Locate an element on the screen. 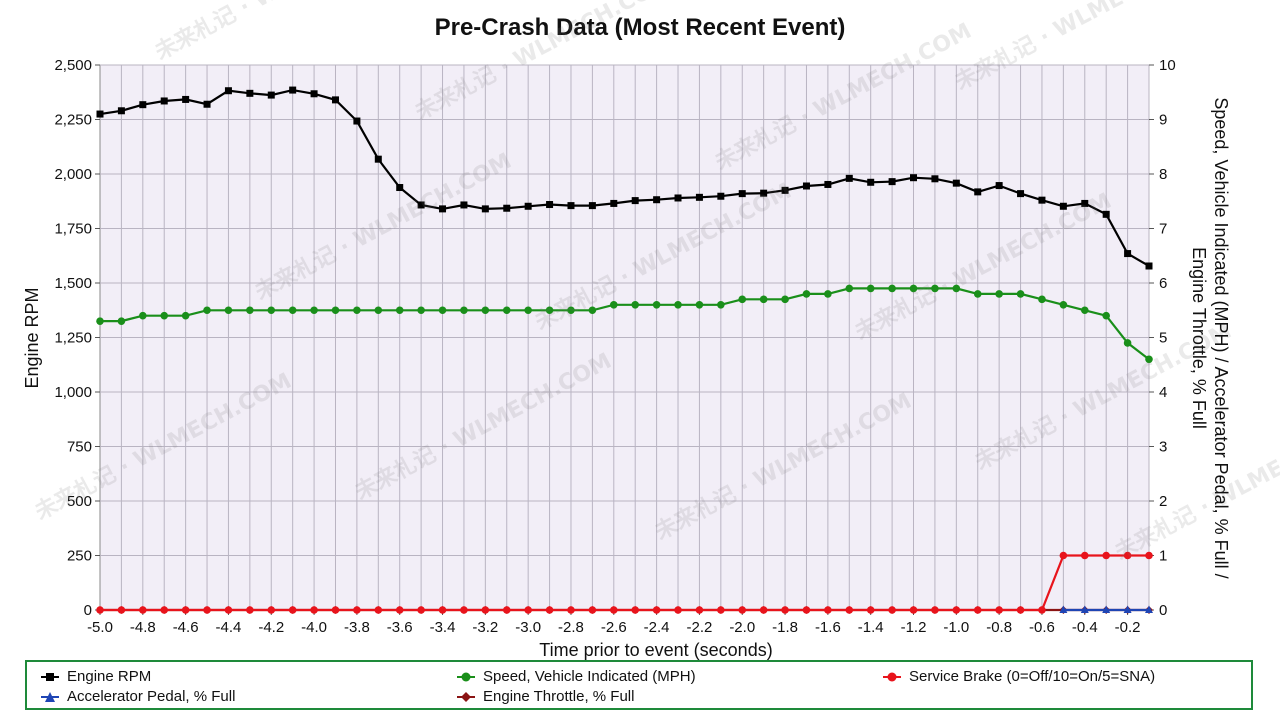  y-tick-label: 2,250 is located at coordinates (73, 120).